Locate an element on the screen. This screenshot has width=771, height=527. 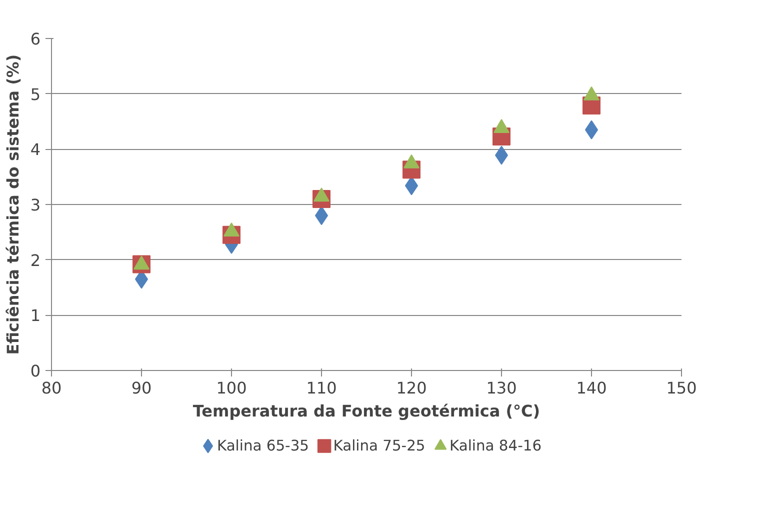
x-tick-label: 110 is located at coordinates (321, 388).